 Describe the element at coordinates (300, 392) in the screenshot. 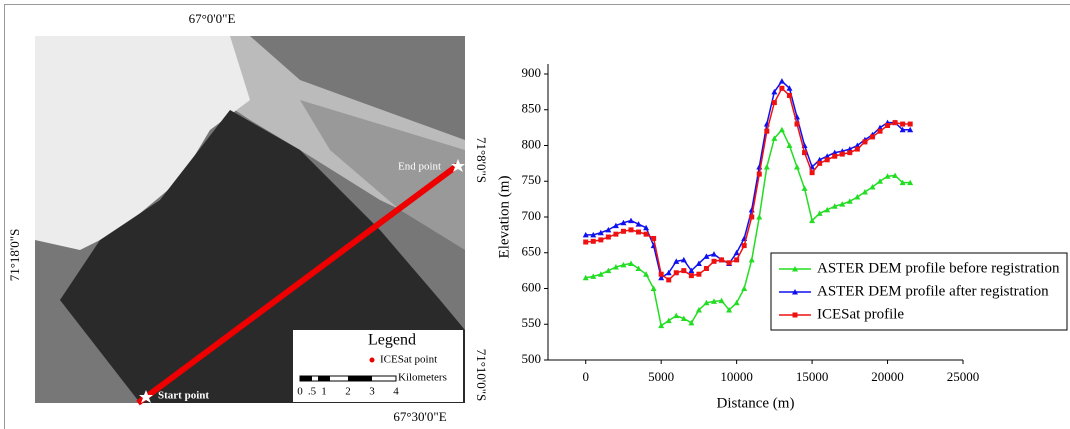

I see `scale-label: 0` at that location.